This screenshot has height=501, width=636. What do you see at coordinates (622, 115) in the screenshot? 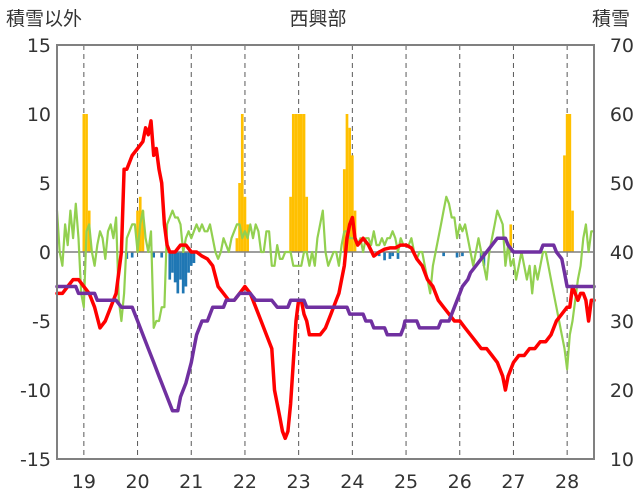
I see `right-tick-label: 60` at bounding box center [622, 115].